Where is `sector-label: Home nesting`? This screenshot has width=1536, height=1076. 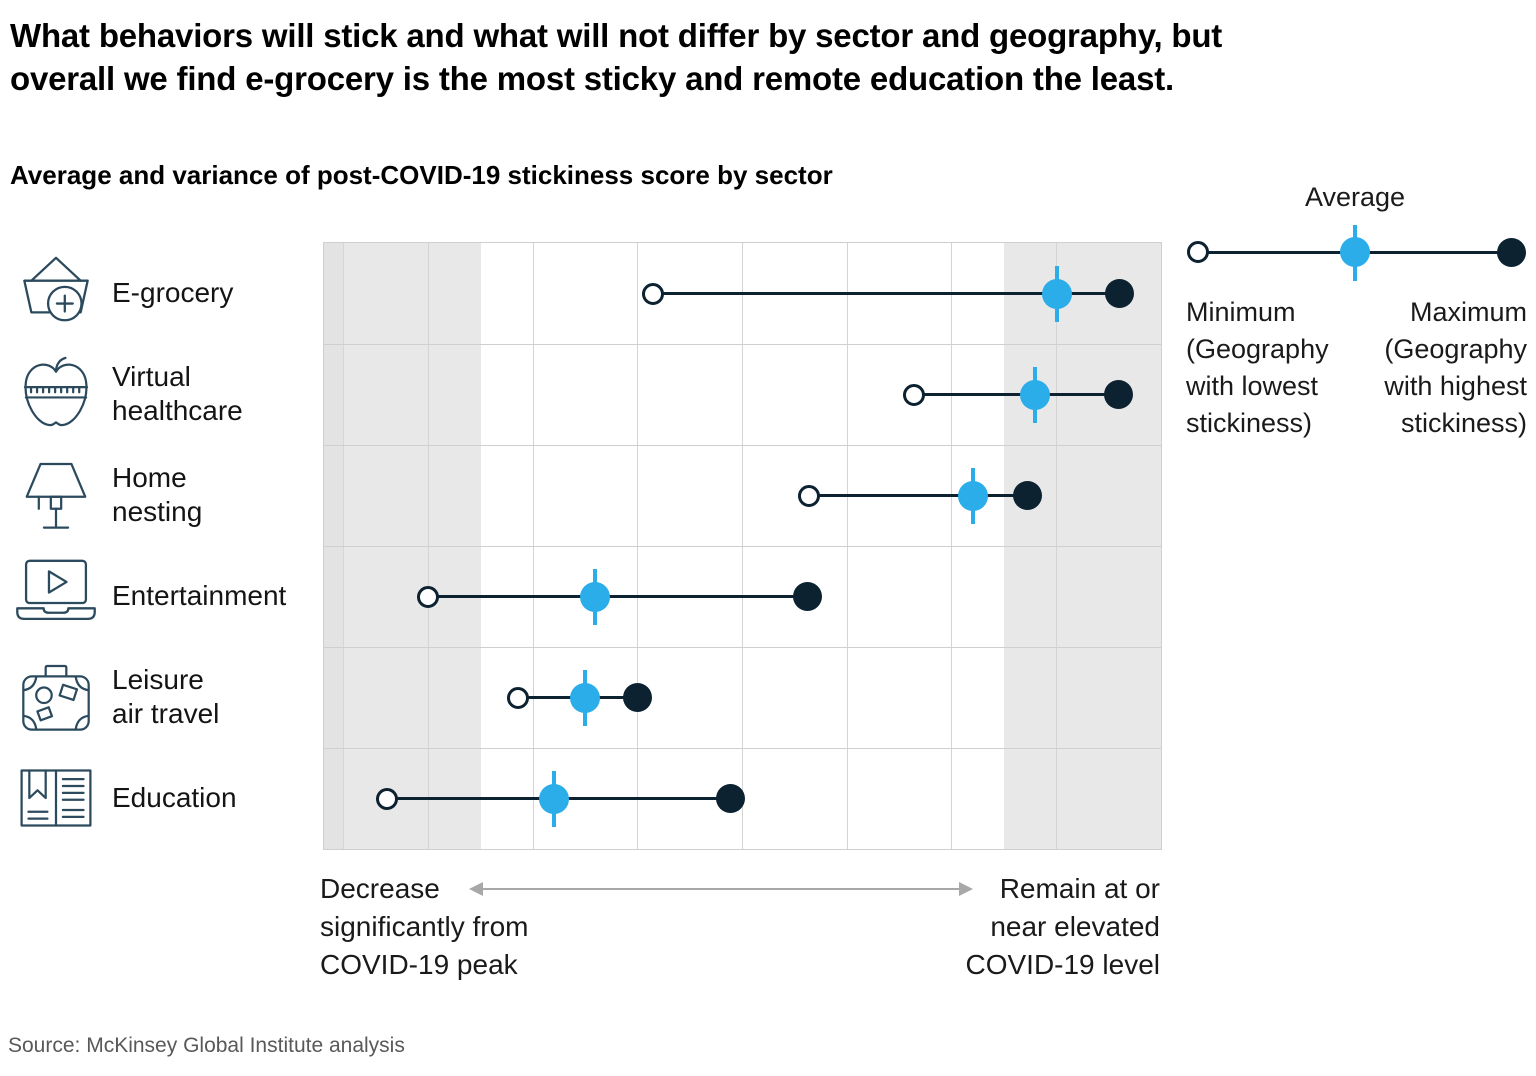
sector-label: Home nesting is located at coordinates (157, 494).